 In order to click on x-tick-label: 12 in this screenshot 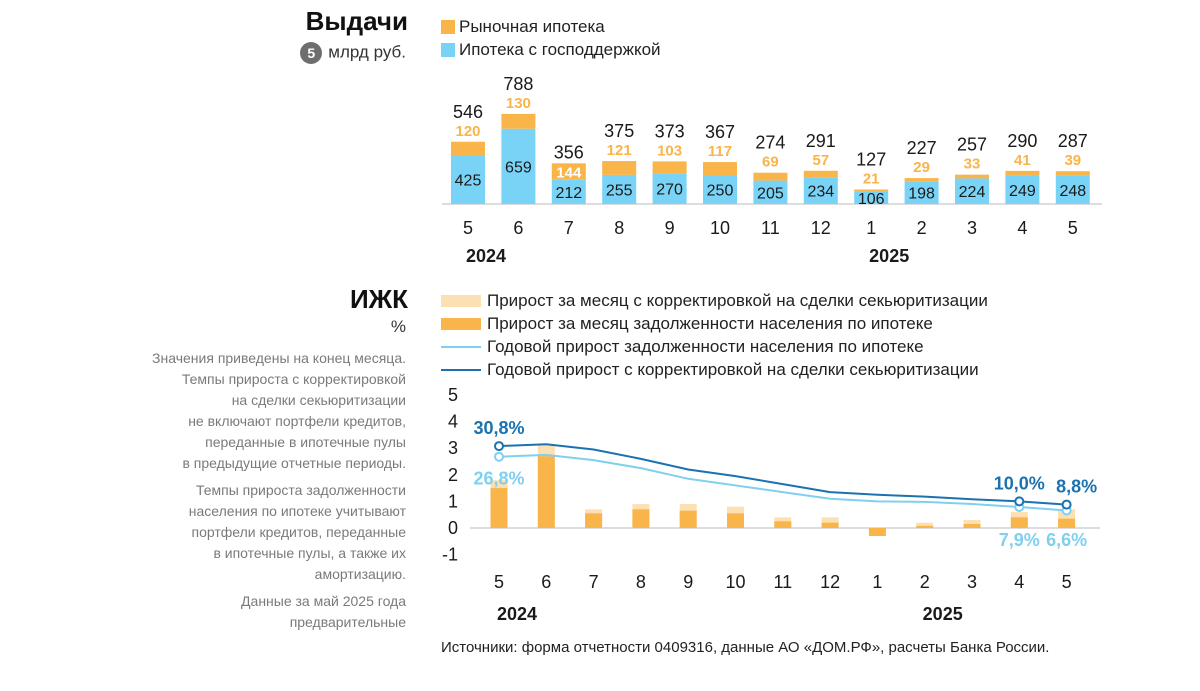, I will do `click(830, 582)`.